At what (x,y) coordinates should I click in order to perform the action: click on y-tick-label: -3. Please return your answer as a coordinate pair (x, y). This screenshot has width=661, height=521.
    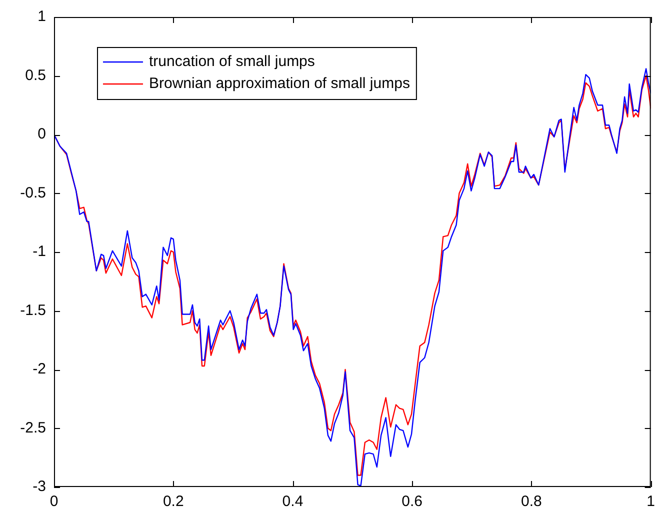
    Looking at the image, I should click on (39, 487).